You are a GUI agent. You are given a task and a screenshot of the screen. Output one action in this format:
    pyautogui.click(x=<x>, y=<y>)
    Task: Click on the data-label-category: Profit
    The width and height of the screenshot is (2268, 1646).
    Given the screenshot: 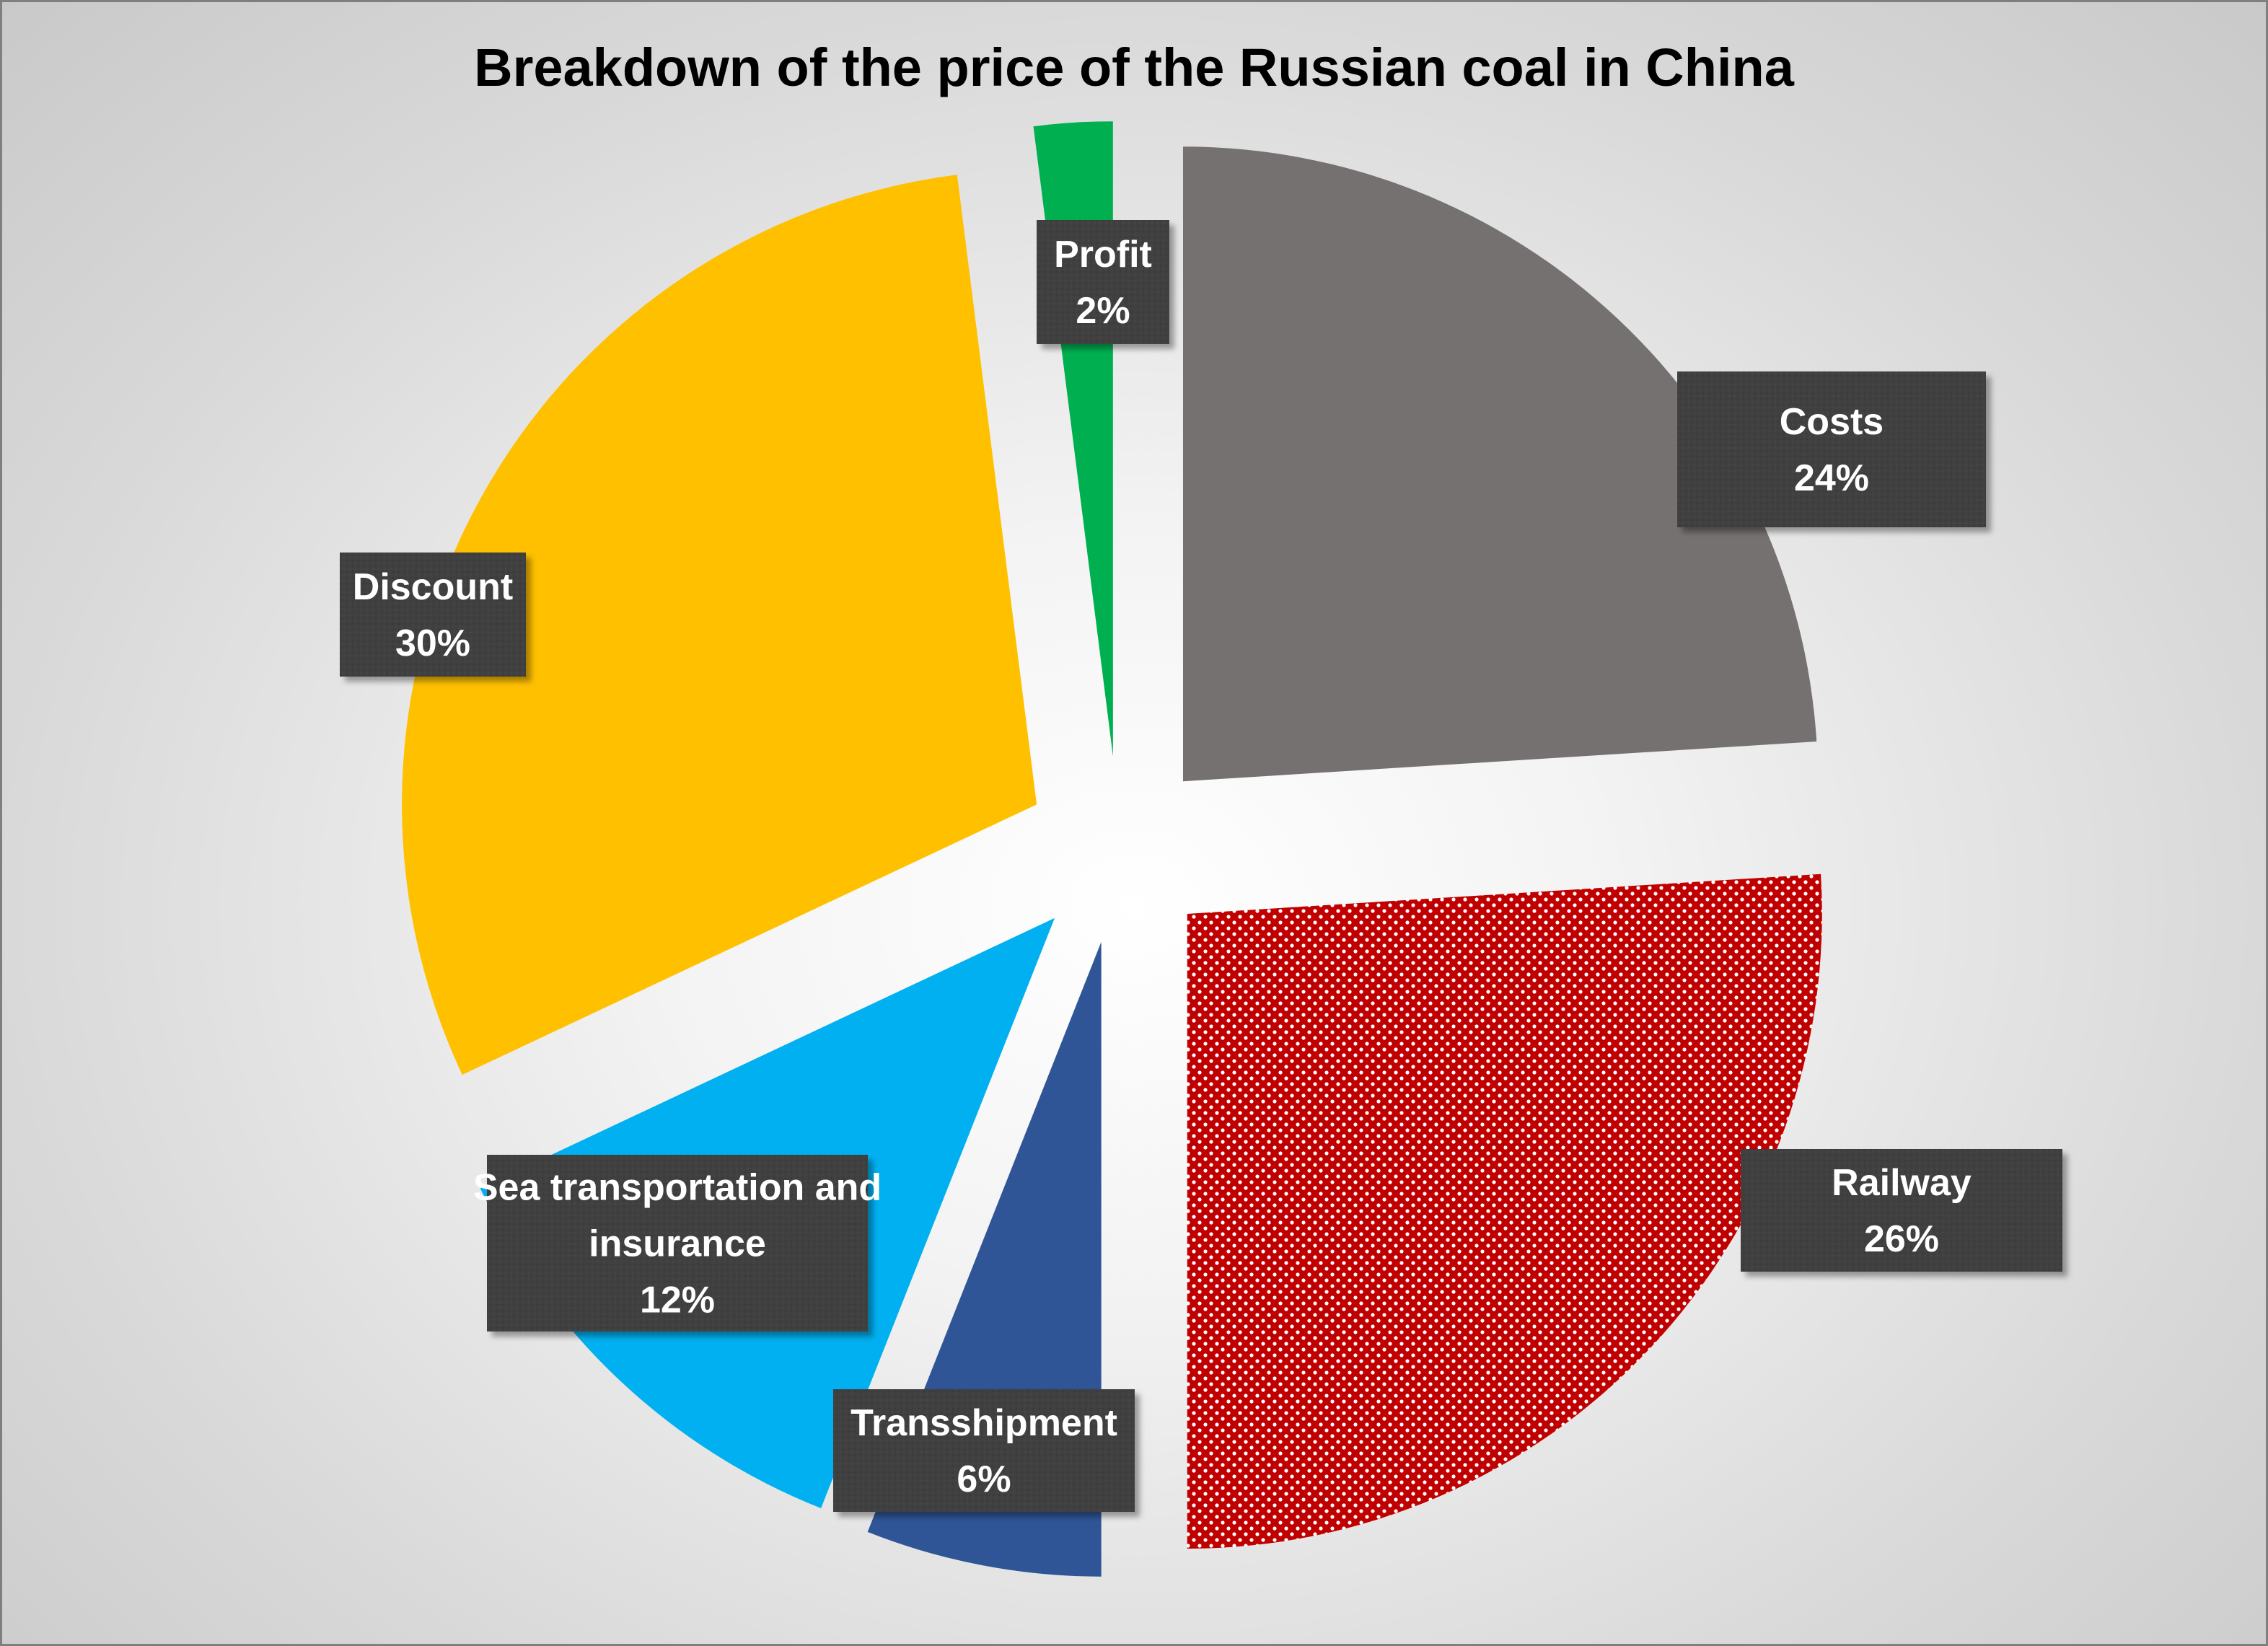 What is the action you would take?
    pyautogui.click(x=1103, y=255)
    